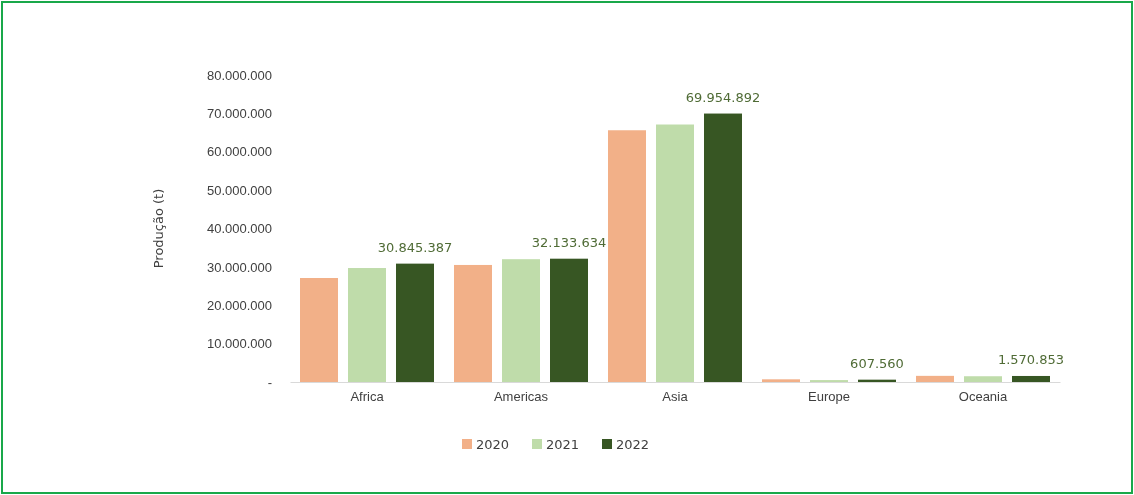  What do you see at coordinates (1031, 359) in the screenshot?
I see `data-label: 1.570.853` at bounding box center [1031, 359].